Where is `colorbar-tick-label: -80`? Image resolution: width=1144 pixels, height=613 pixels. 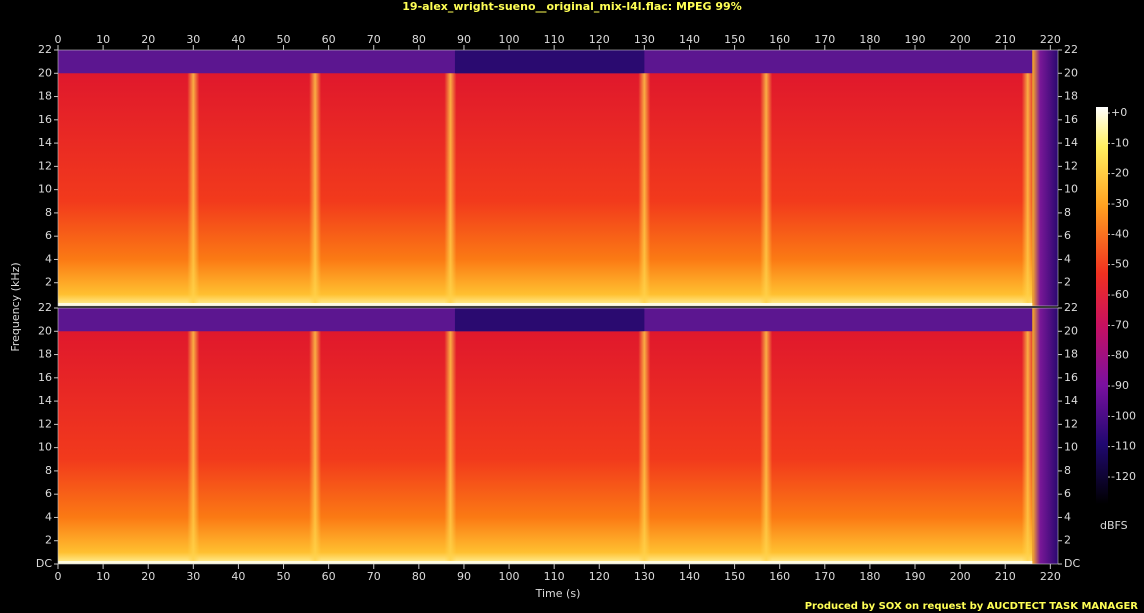
colorbar-tick-label: -80 is located at coordinates (1120, 355).